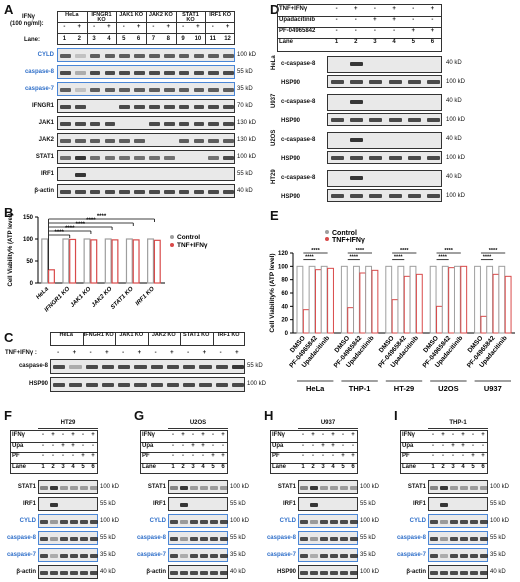  What do you see at coordinates (227, 39) in the screenshot?
I see `lane-number: 12` at bounding box center [227, 39].